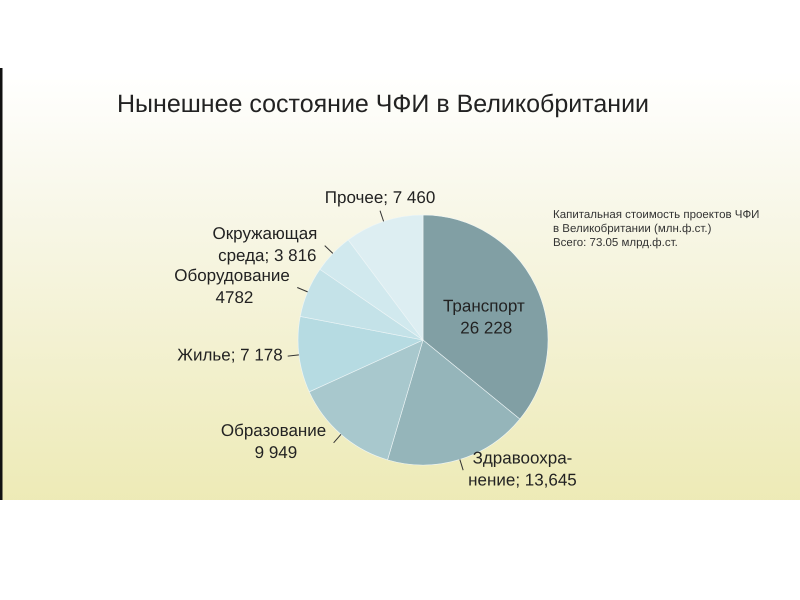 Image resolution: width=800 pixels, height=600 pixels. I want to click on text: Всего: 73.05 млрд.ф.ст., so click(615, 243).